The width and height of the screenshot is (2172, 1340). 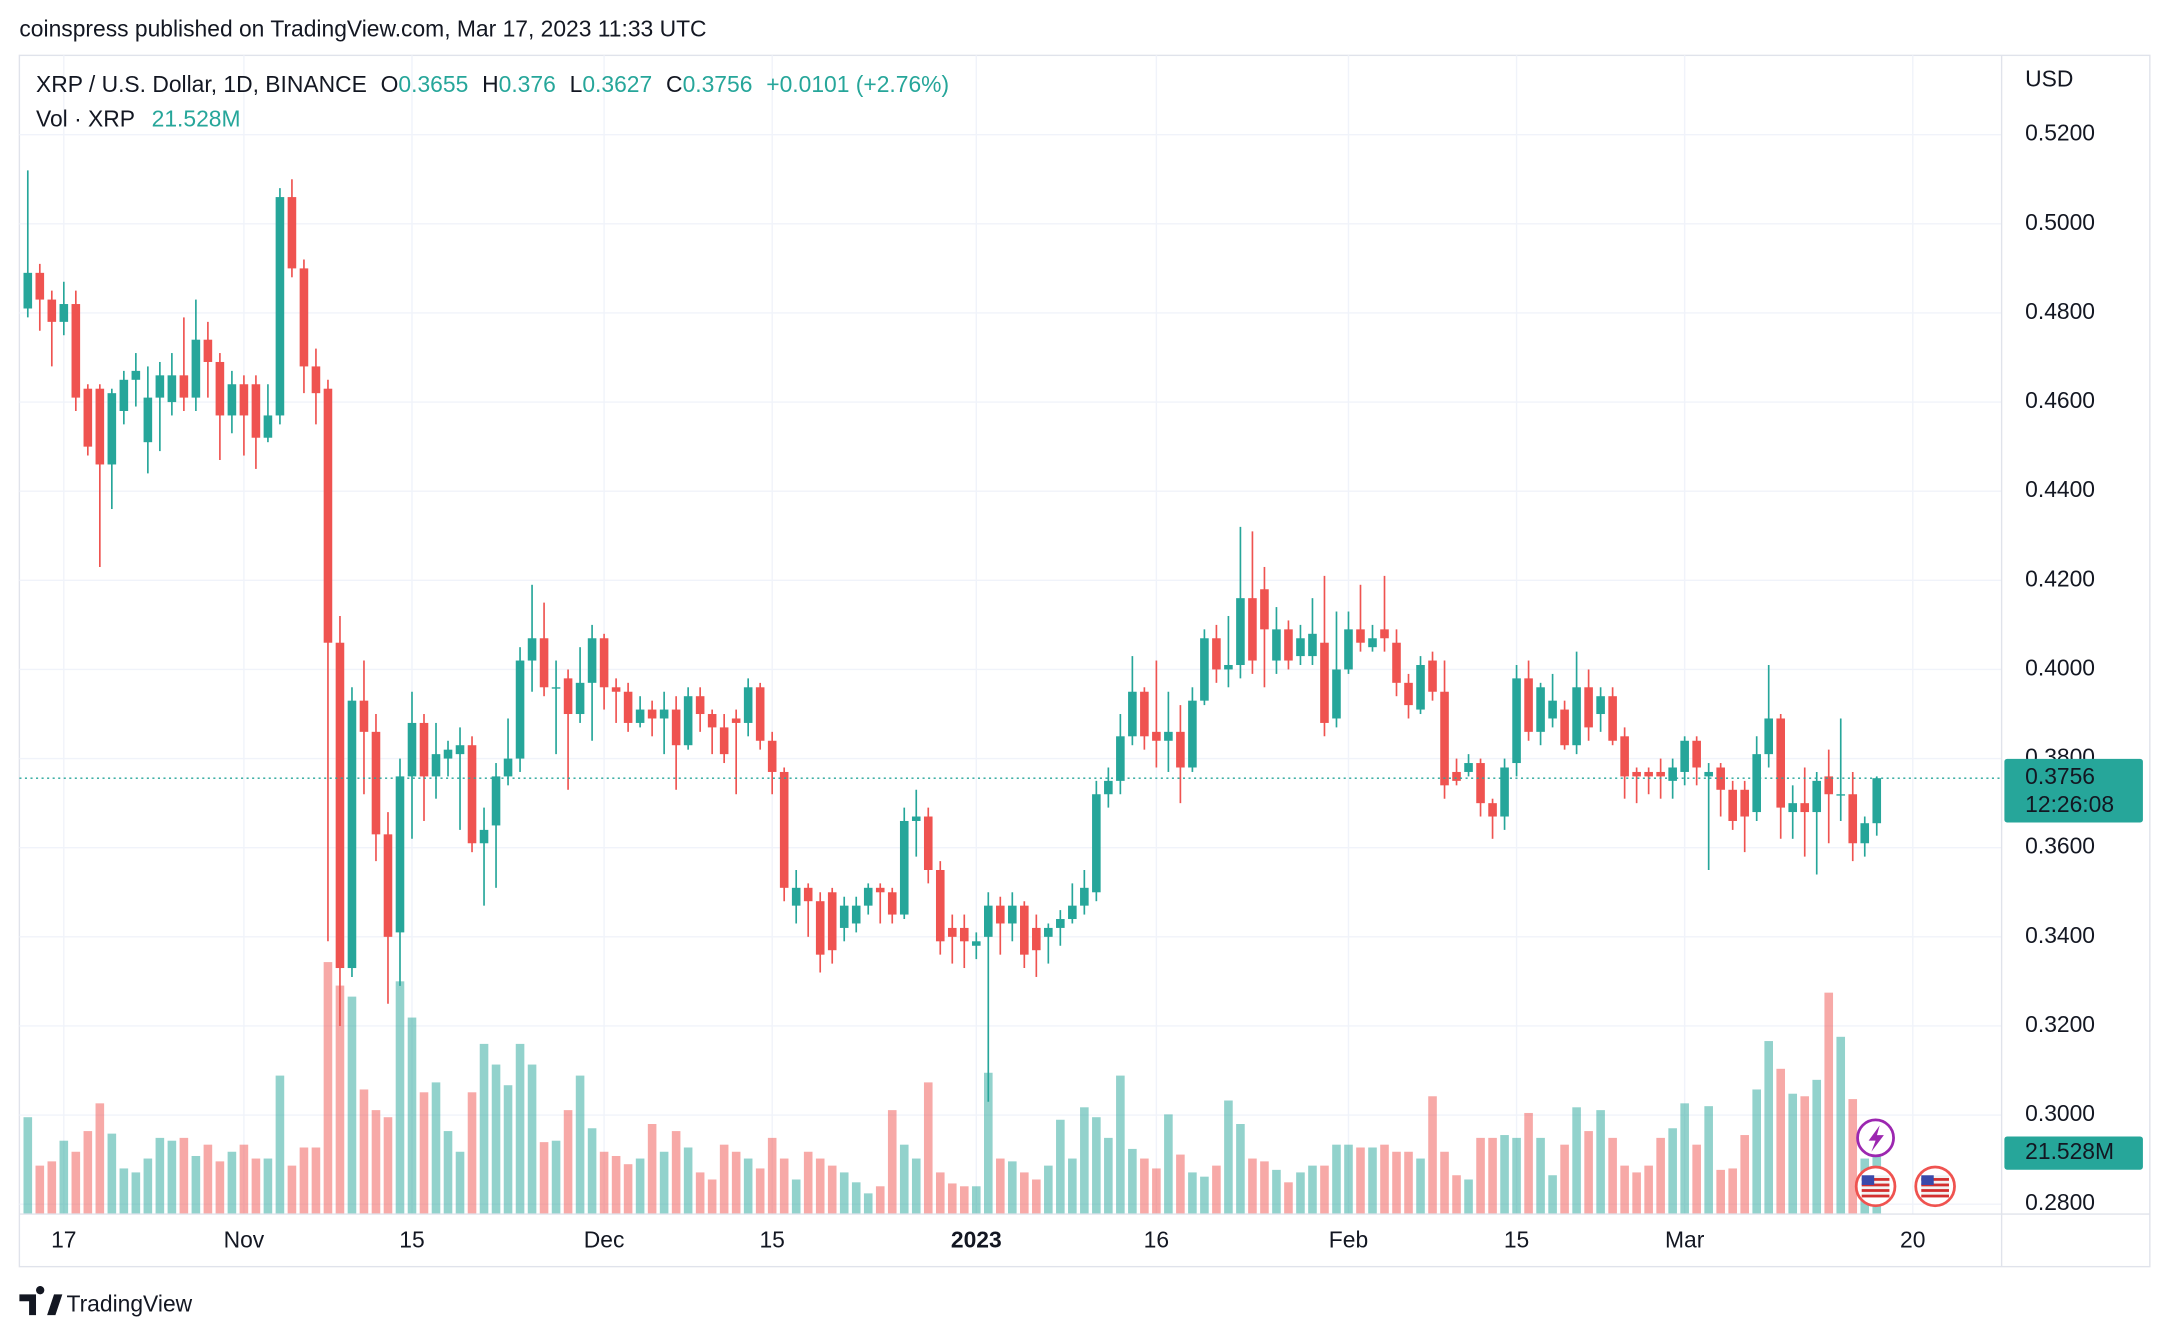 I want to click on o-value: 0.3655, so click(x=433, y=84).